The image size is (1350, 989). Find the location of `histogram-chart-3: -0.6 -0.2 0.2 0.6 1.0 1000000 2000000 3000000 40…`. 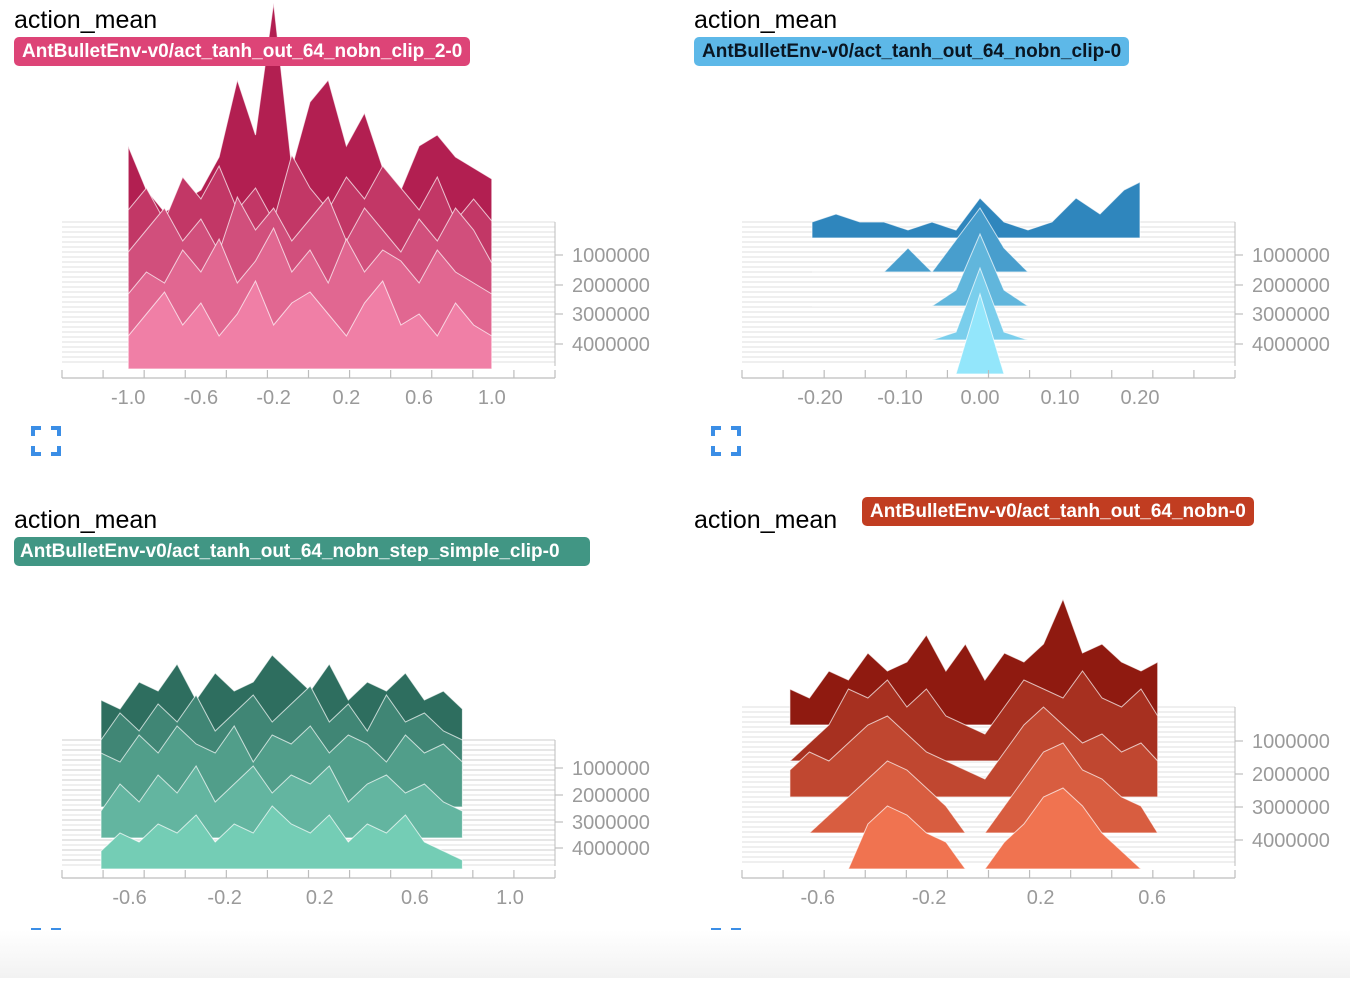

histogram-chart-3: -0.6 -0.2 0.2 0.6 1.0 1000000 2000000 3000000 40… is located at coordinates (355, 781).